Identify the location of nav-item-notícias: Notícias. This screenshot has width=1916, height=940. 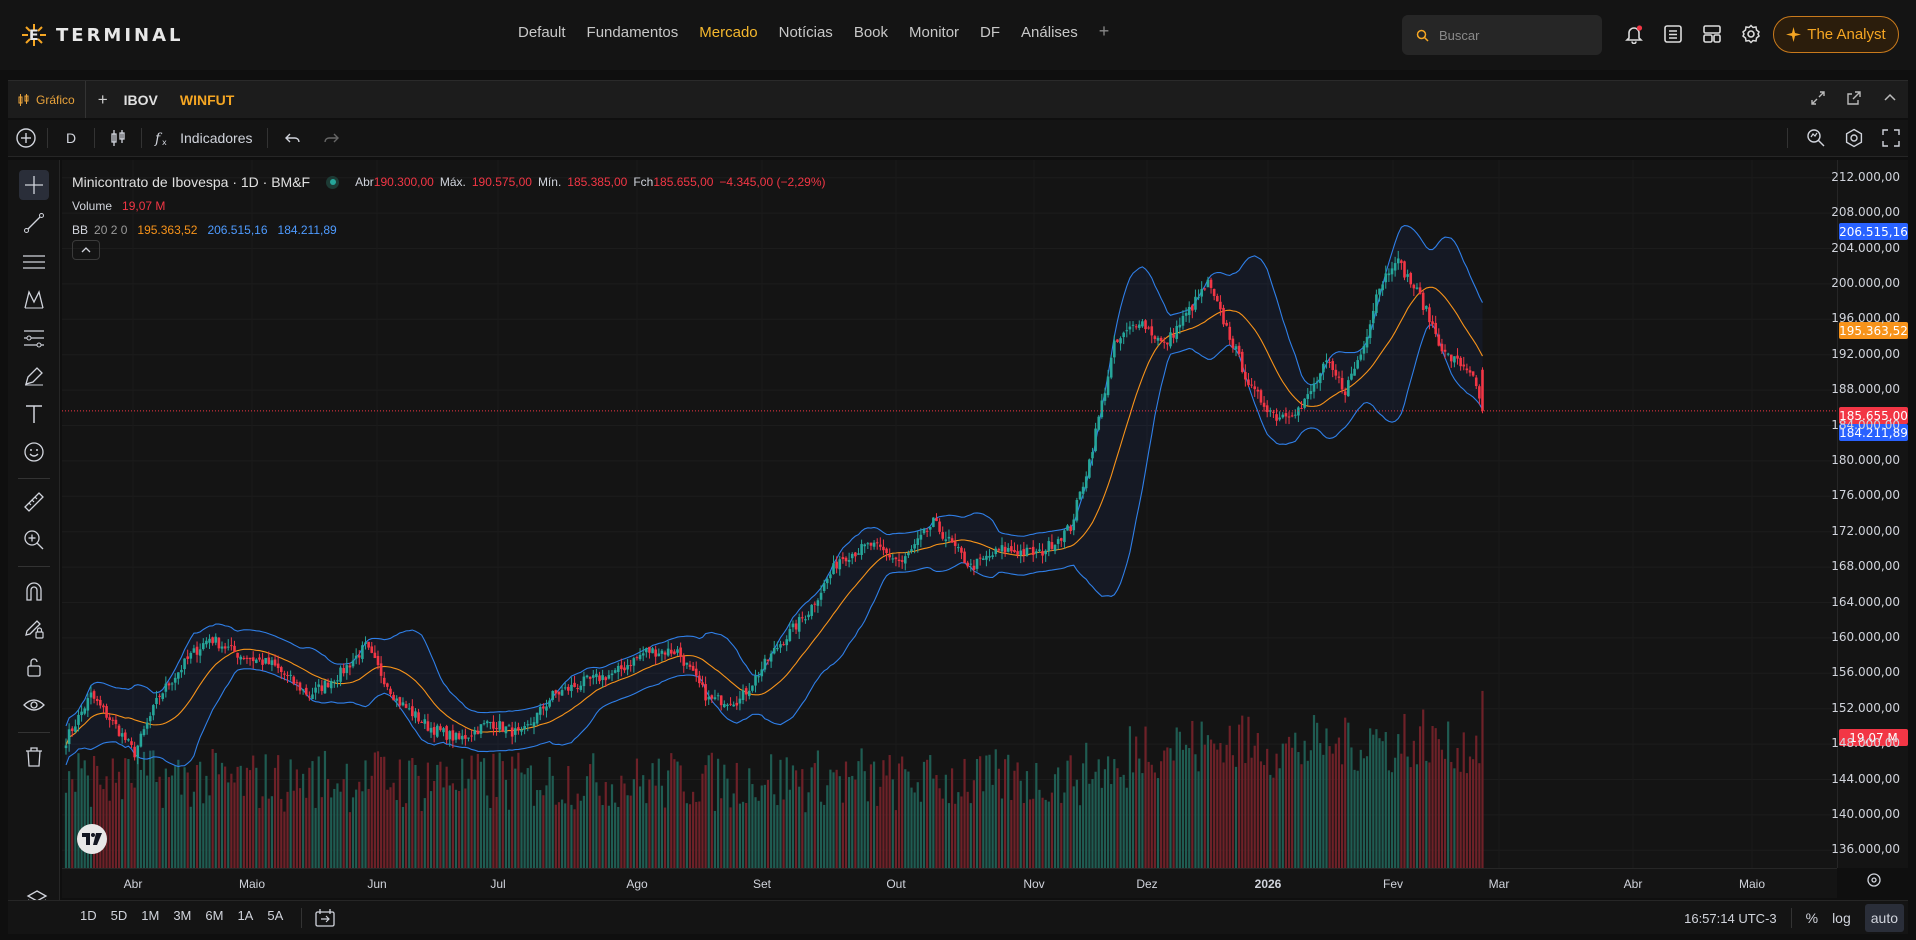
(805, 32).